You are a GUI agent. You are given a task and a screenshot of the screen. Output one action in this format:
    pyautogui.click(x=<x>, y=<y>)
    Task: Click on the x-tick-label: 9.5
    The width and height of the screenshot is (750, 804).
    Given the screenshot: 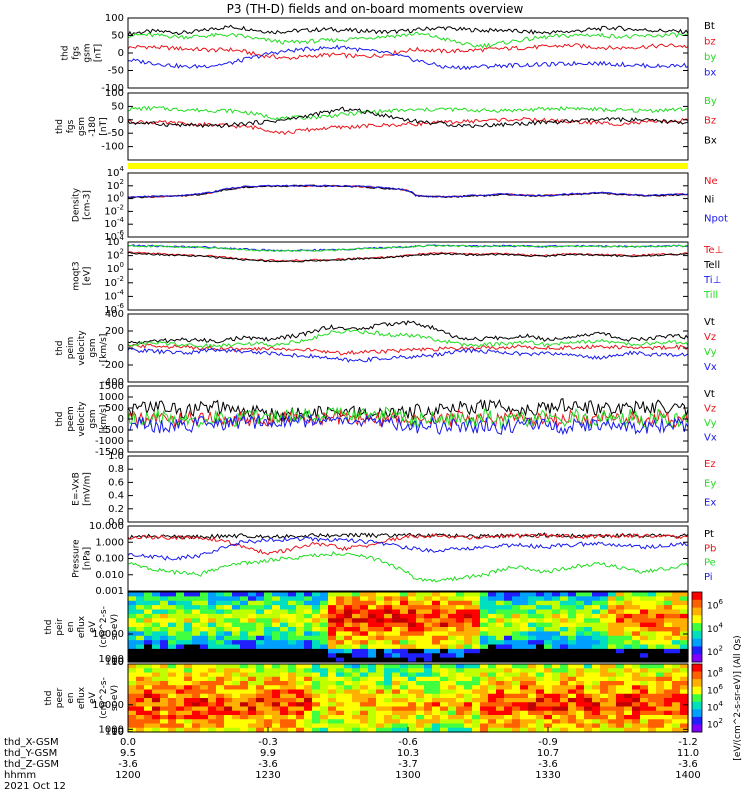 What is the action you would take?
    pyautogui.click(x=128, y=753)
    